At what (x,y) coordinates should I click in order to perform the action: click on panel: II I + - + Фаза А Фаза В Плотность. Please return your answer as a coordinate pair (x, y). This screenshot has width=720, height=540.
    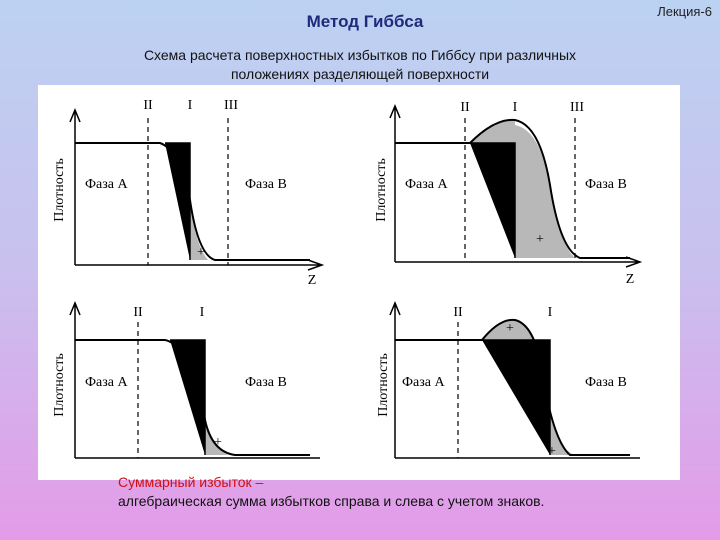
    Looking at the image, I should click on (508, 380).